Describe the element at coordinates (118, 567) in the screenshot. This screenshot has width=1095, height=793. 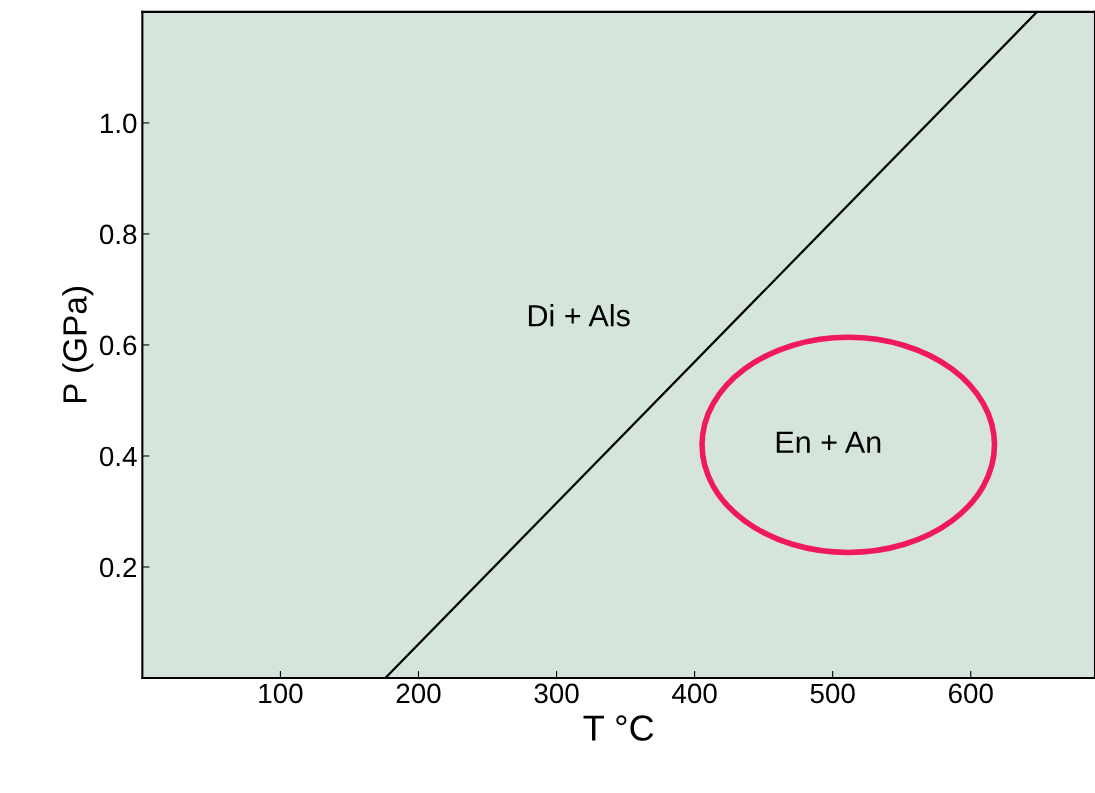
I see `y-tick-label: 0.2` at that location.